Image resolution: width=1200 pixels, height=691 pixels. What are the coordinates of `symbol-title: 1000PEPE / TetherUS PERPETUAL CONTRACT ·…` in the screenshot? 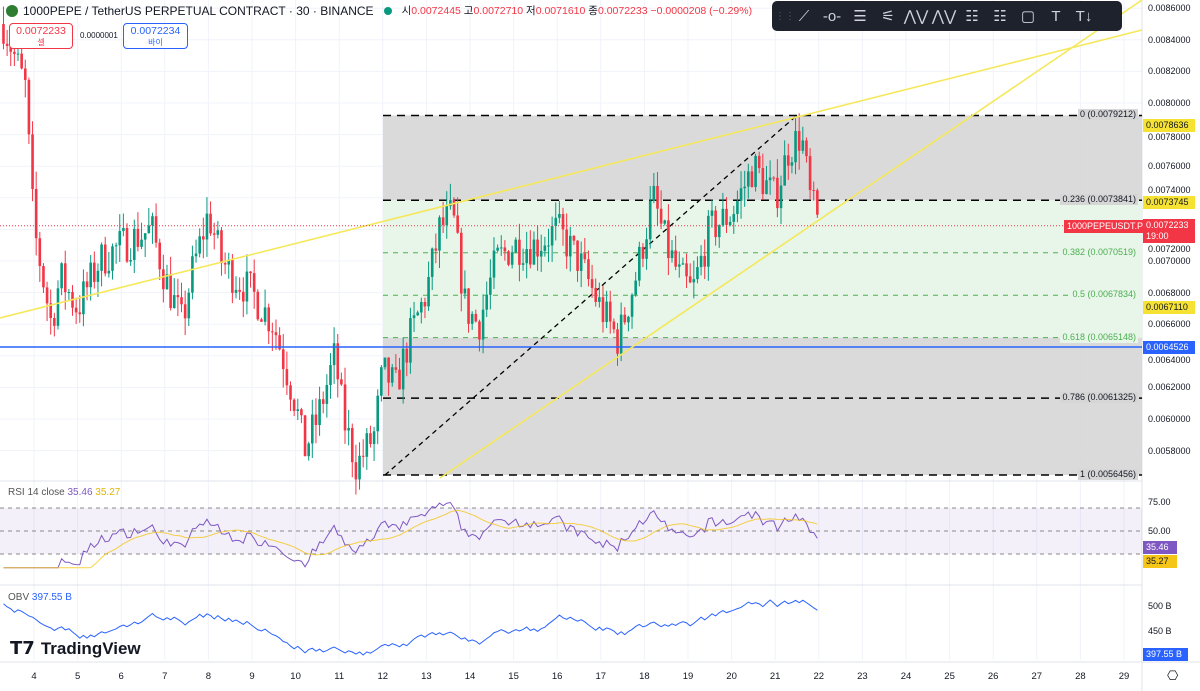 It's located at (198, 10).